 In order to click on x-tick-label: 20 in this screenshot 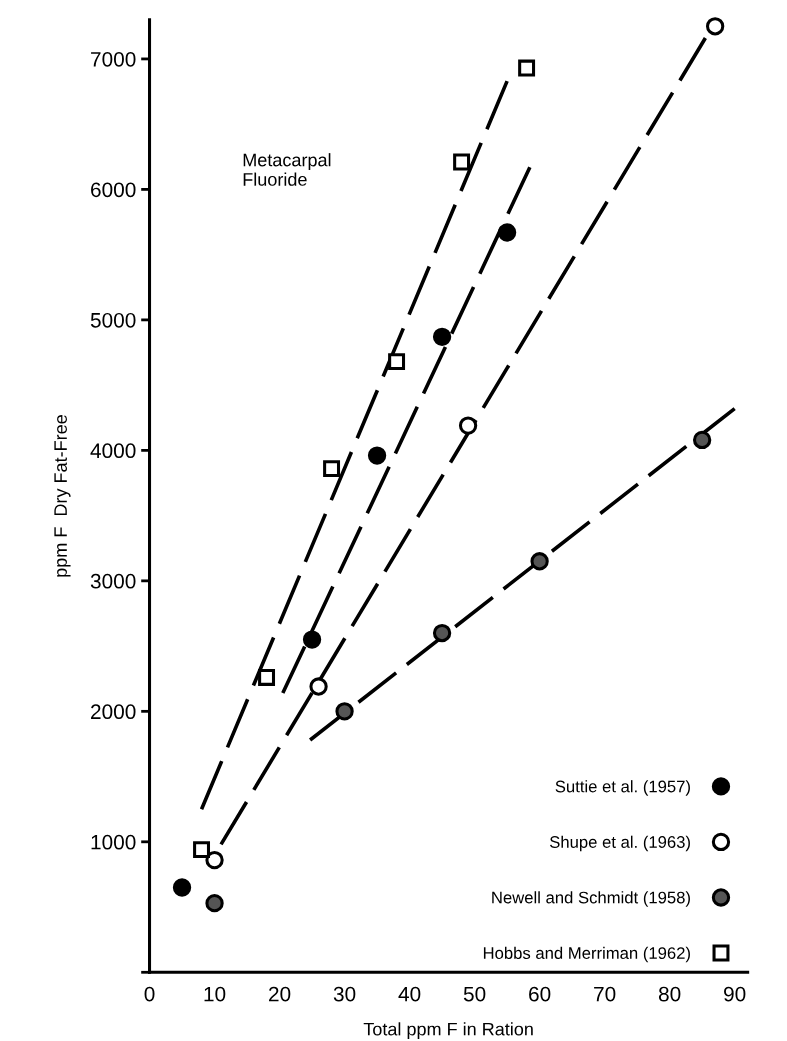, I will do `click(280, 994)`.